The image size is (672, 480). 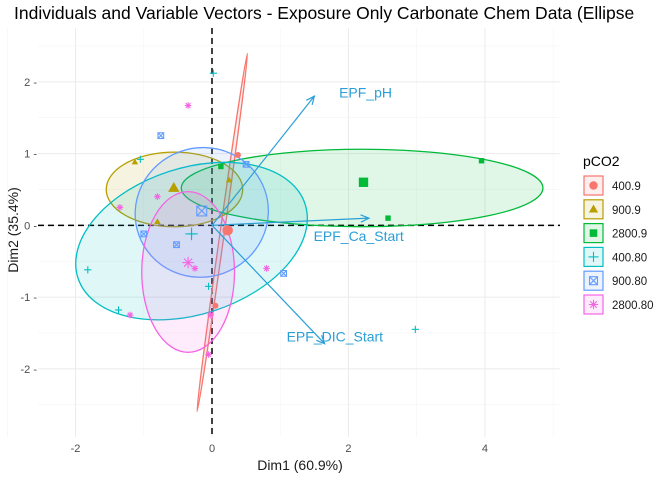 I want to click on vector-EPF_pH, so click(x=263, y=160).